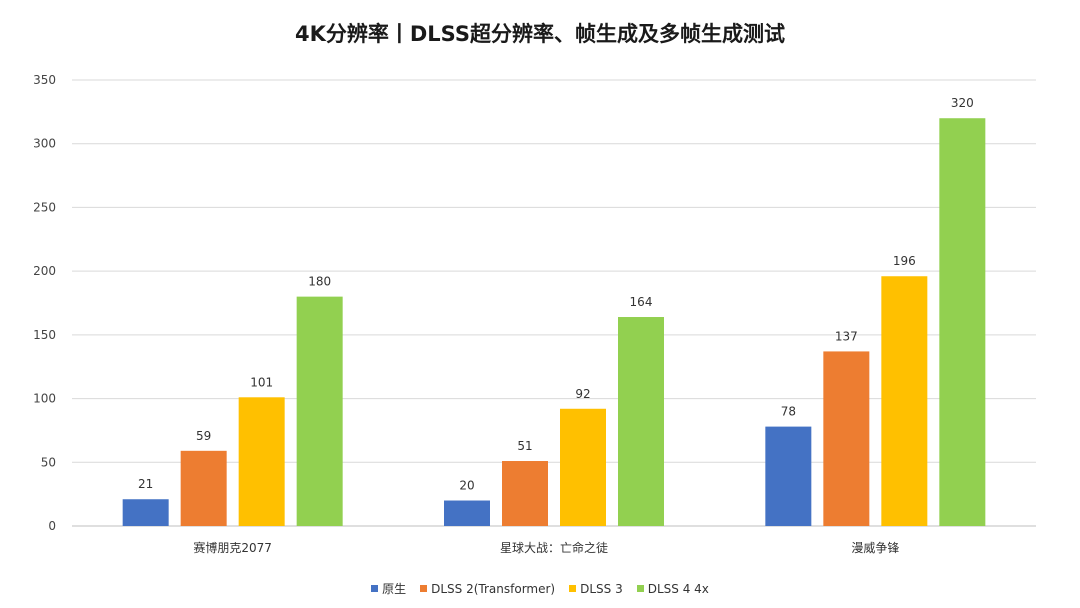  Describe the element at coordinates (44, 80) in the screenshot. I see `y-tick-label: 350` at that location.